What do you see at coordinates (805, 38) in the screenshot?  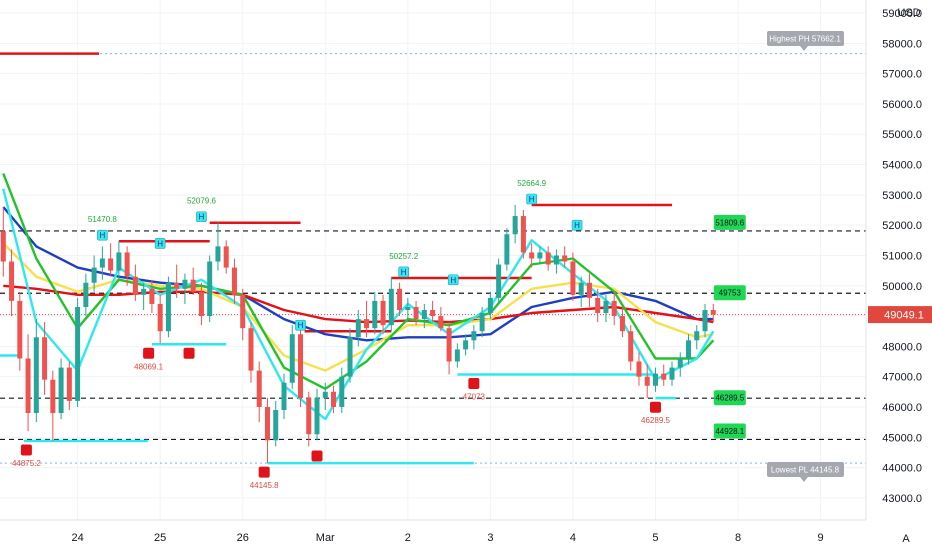 I see `highest-ph-tag-bg` at bounding box center [805, 38].